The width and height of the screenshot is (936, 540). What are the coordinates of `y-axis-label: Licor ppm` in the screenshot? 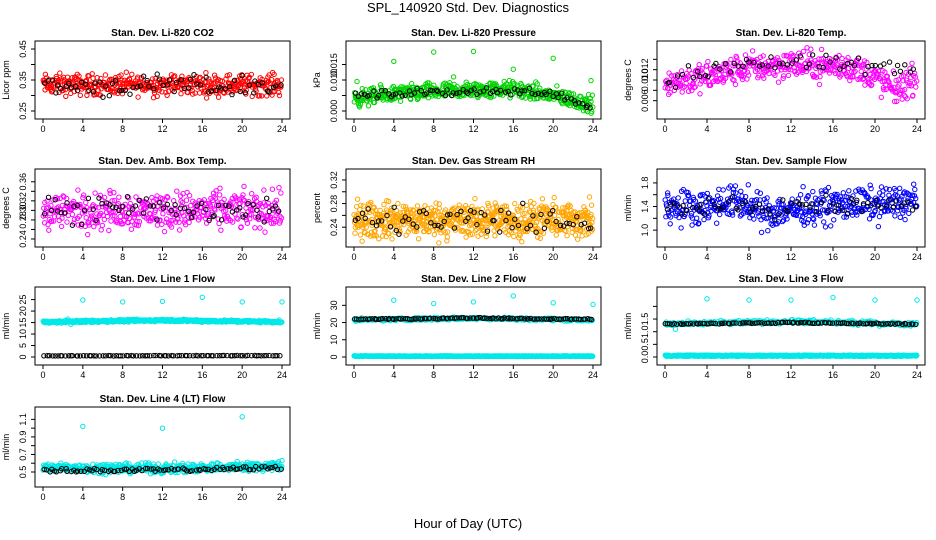 It's located at (6, 80).